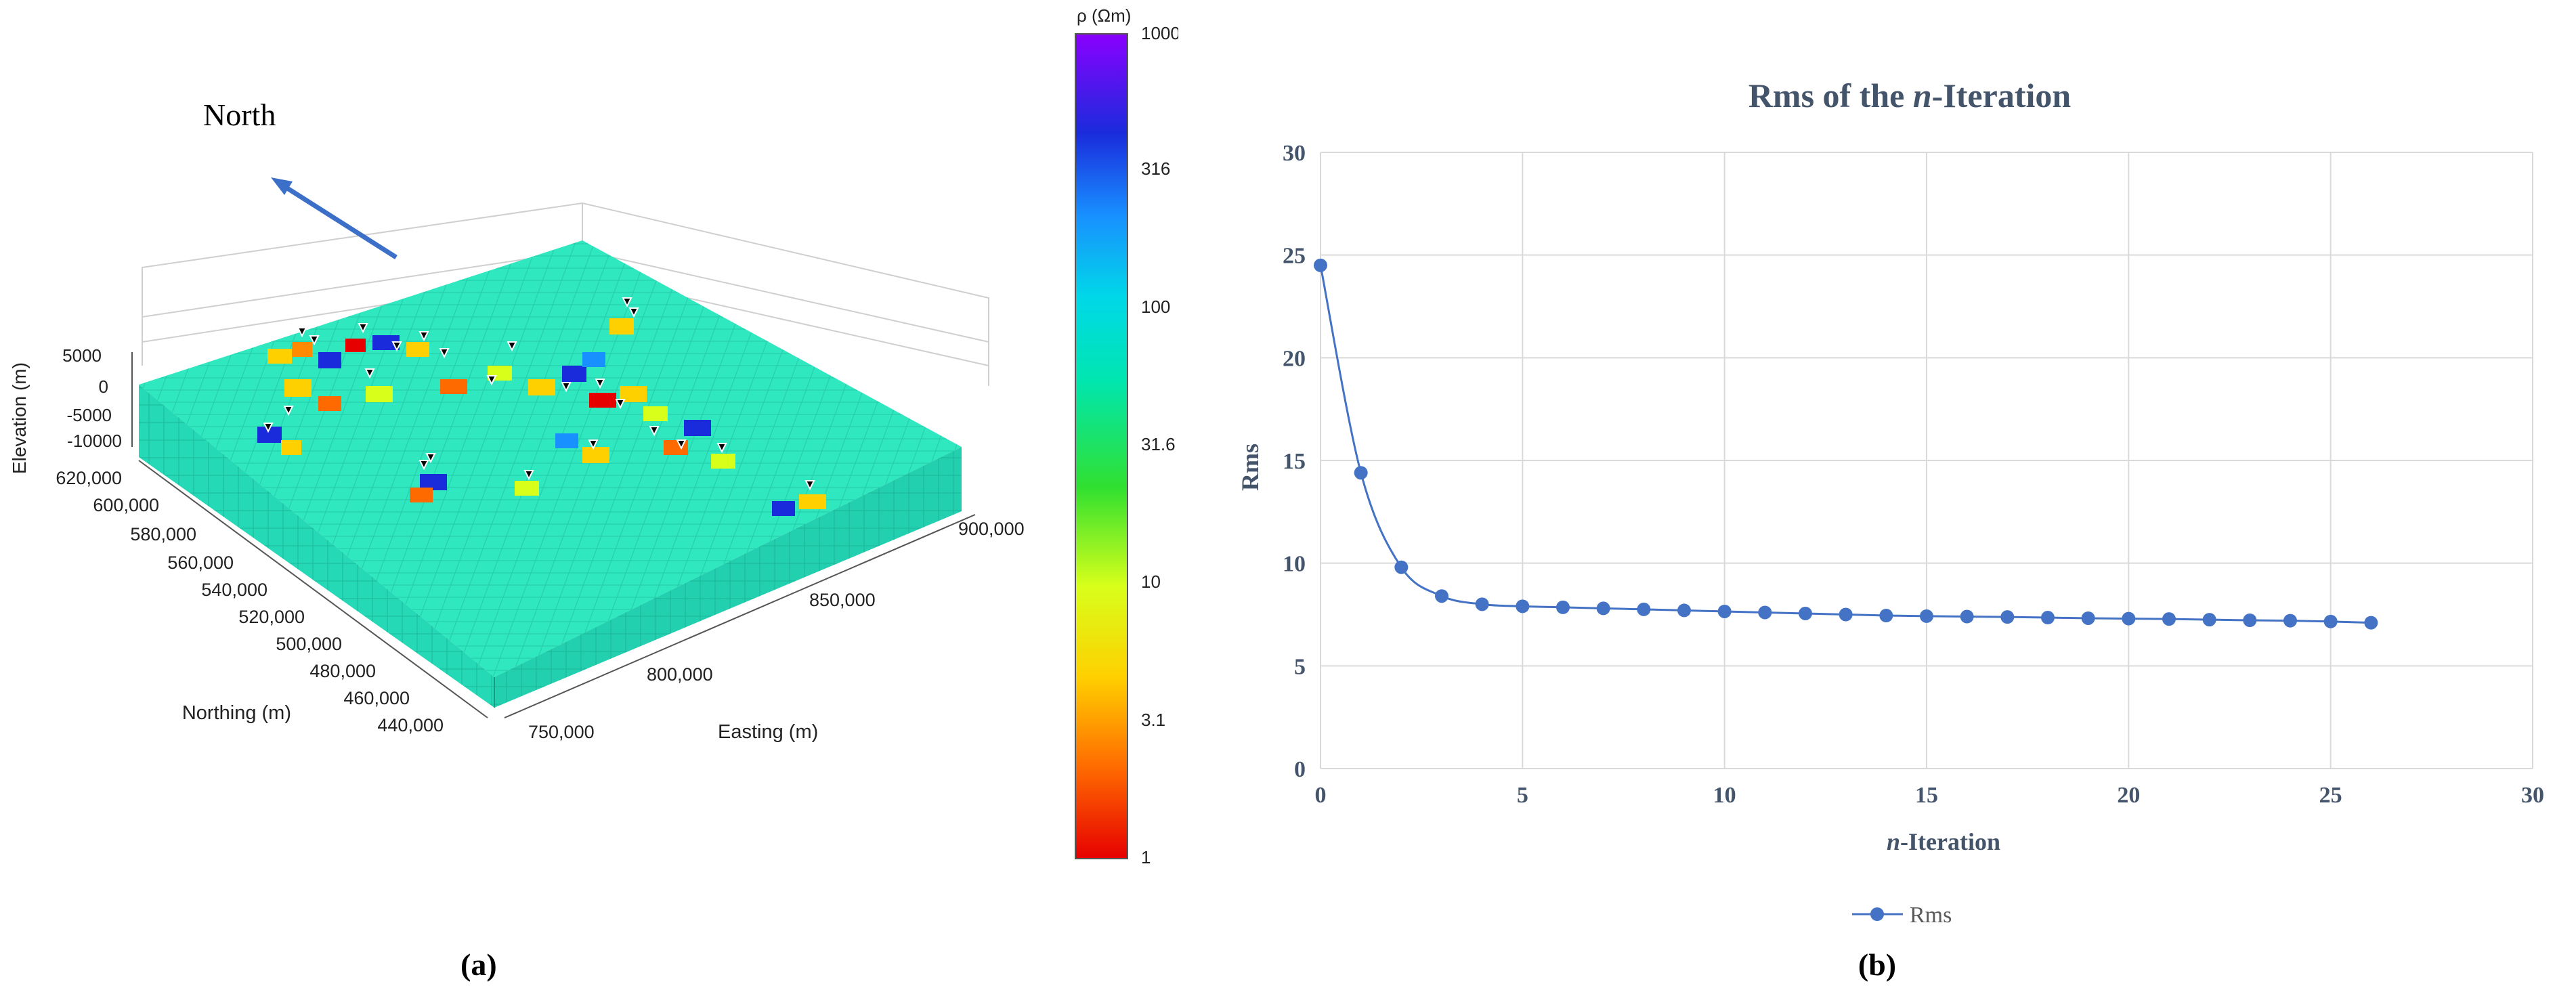 The image size is (2576, 990). I want to click on y-tick: 540,000, so click(234, 590).